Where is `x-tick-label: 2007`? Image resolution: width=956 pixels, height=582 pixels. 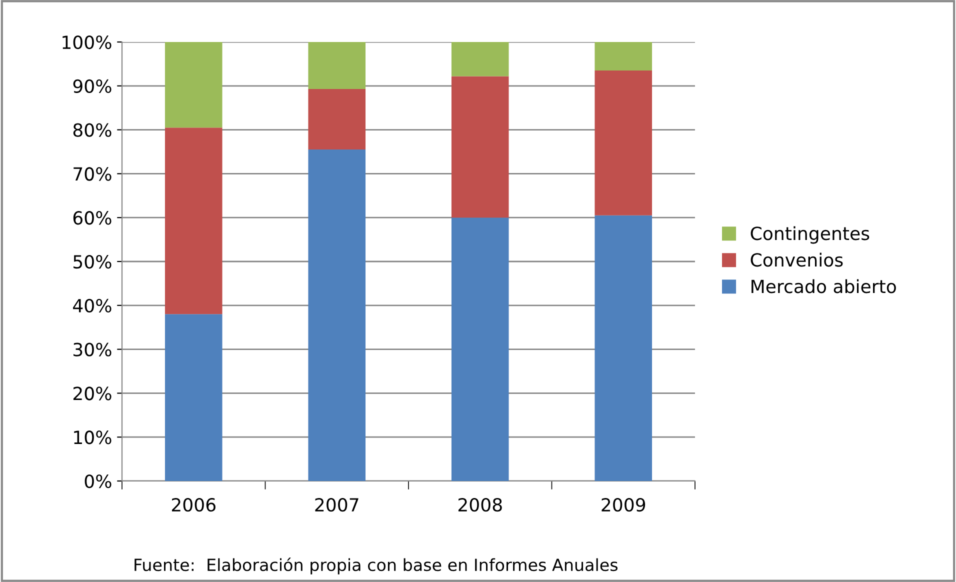
x-tick-label: 2007 is located at coordinates (336, 505).